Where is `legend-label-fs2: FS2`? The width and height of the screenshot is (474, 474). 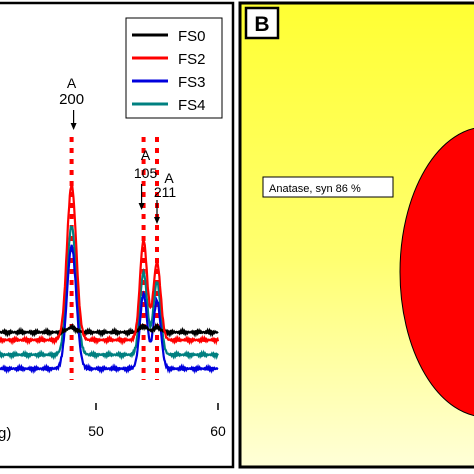
legend-label-fs2: FS2 is located at coordinates (192, 59).